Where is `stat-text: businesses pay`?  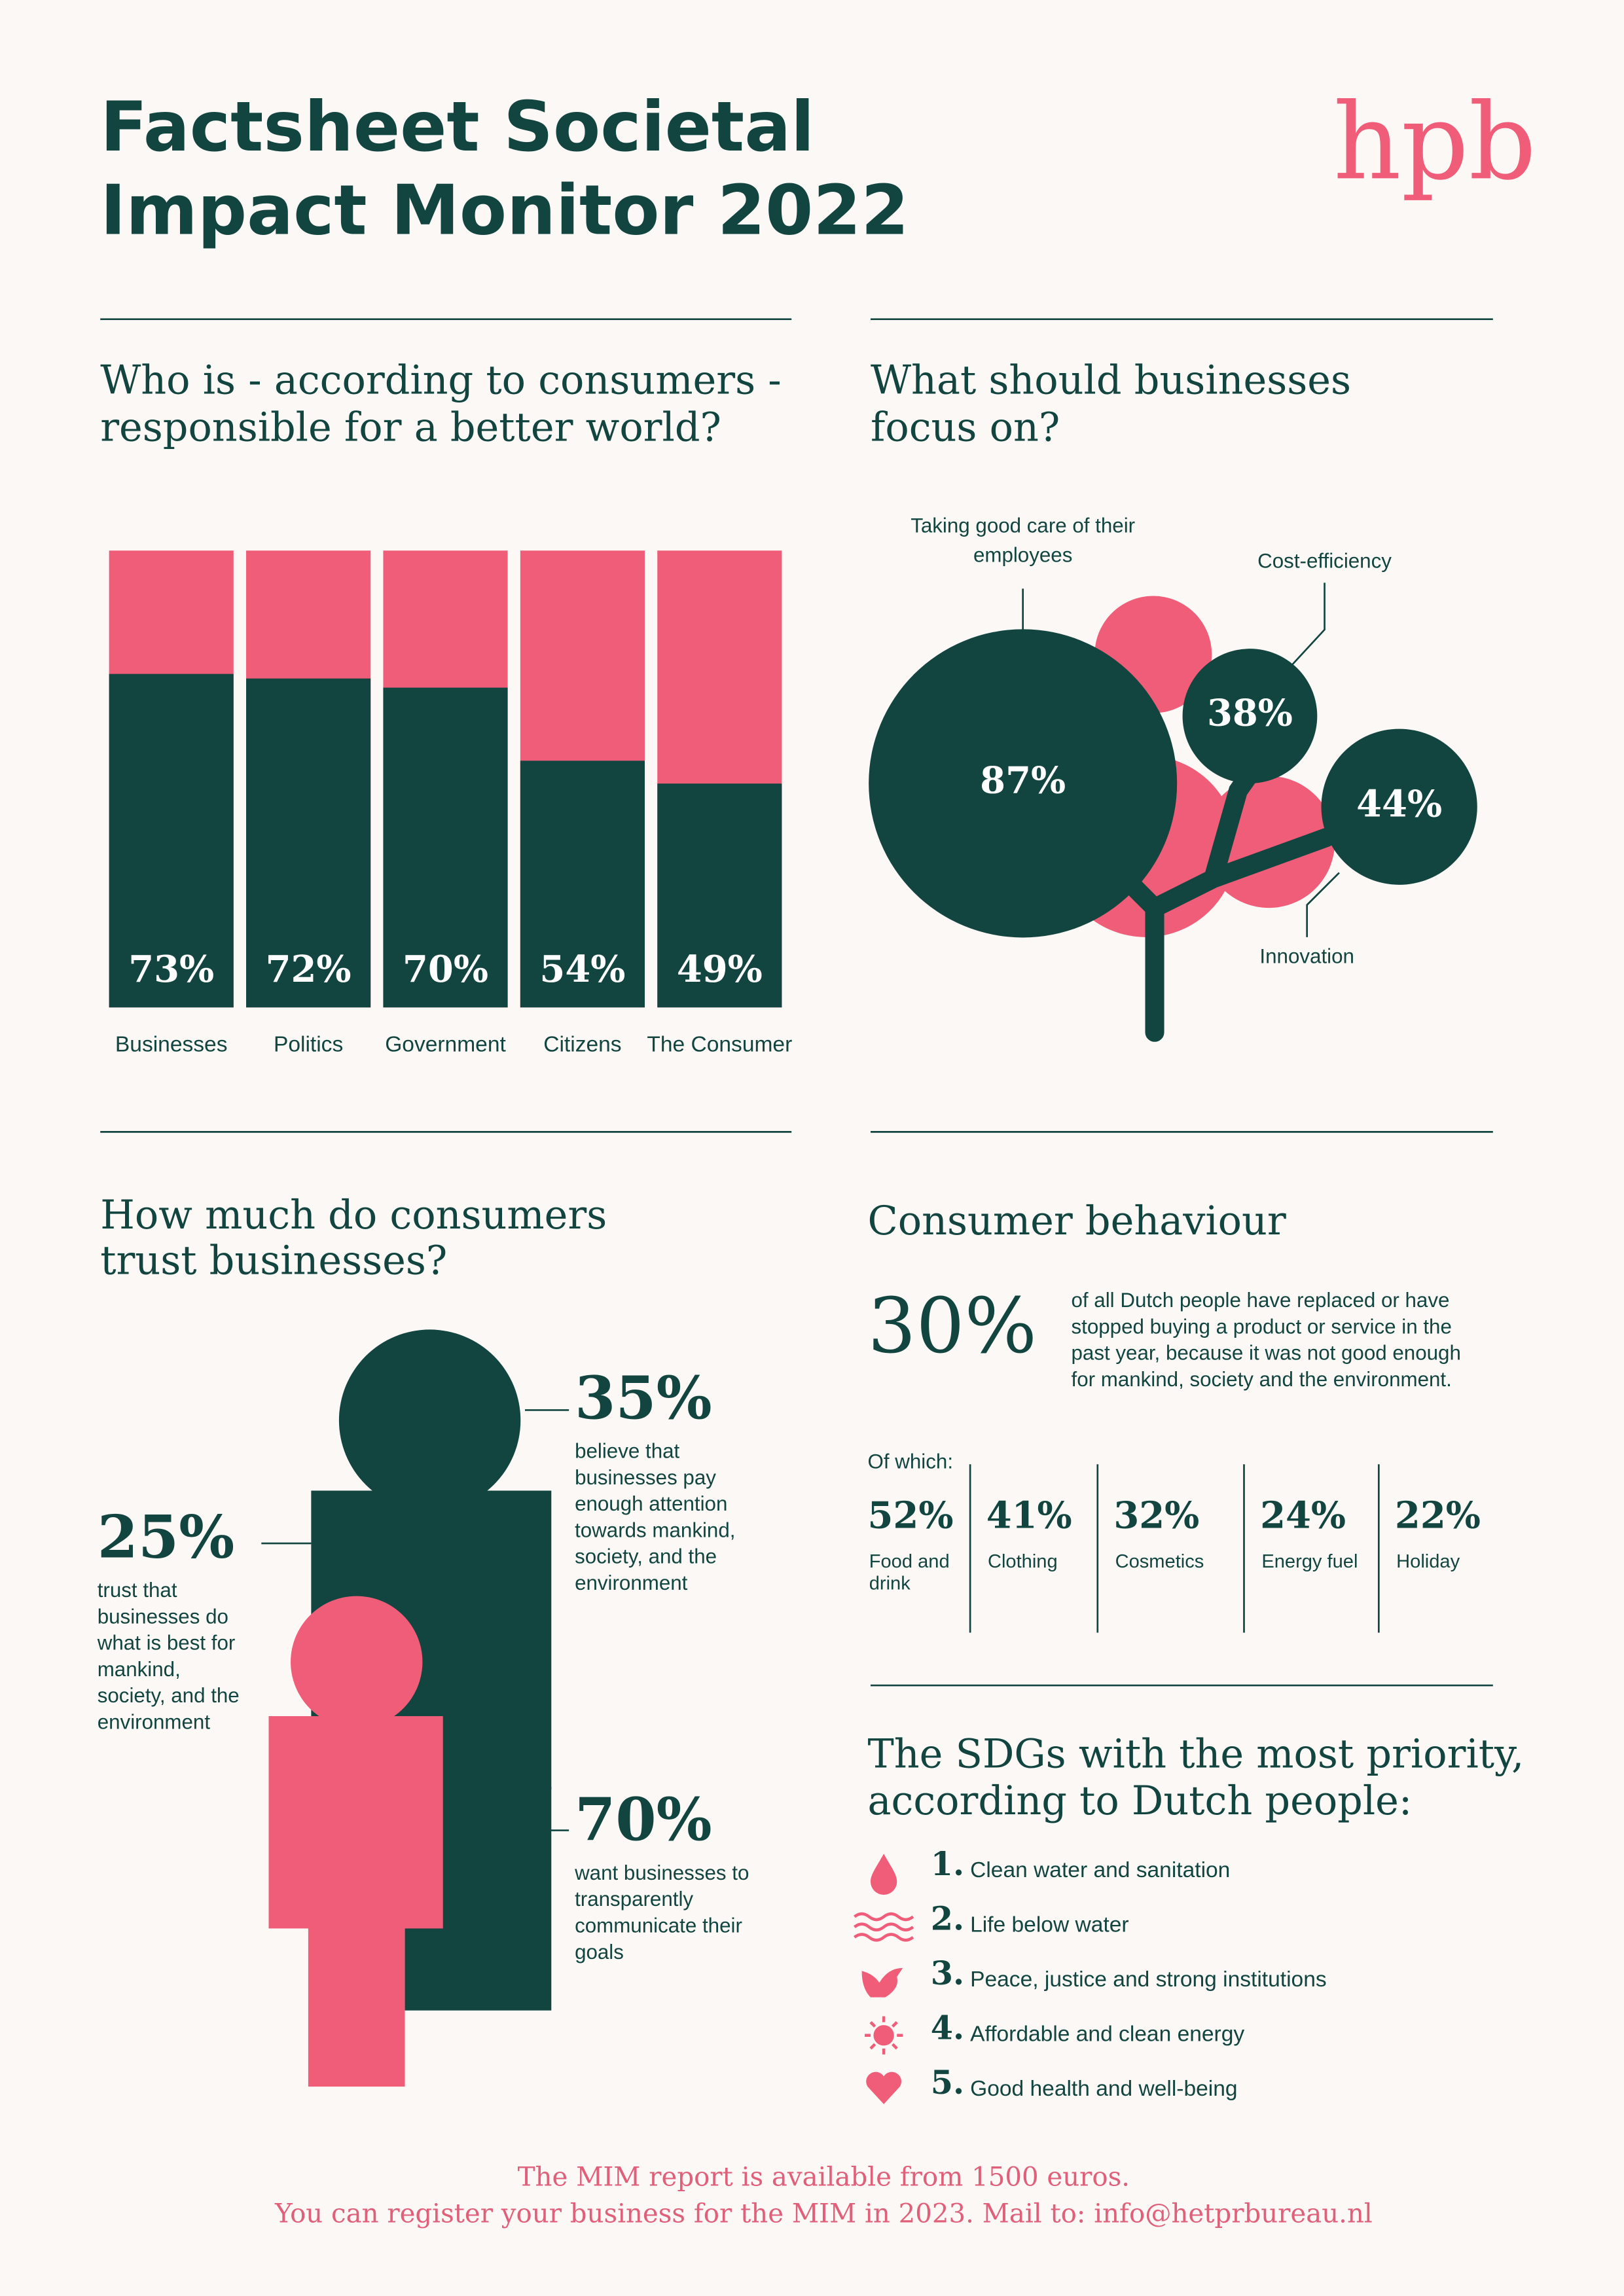 stat-text: businesses pay is located at coordinates (645, 1477).